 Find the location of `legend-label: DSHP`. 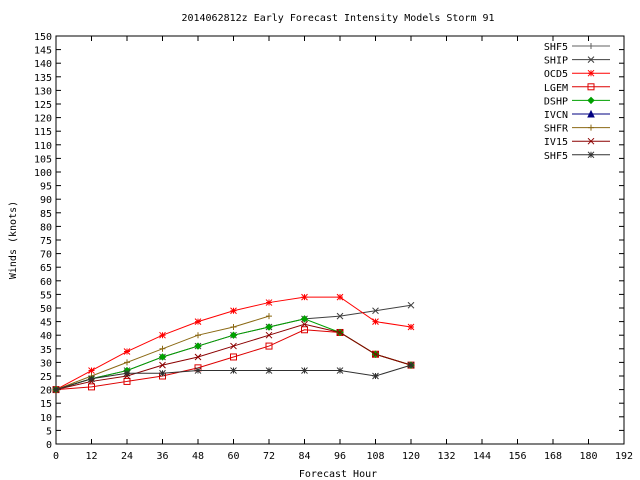

legend-label: DSHP is located at coordinates (556, 101).